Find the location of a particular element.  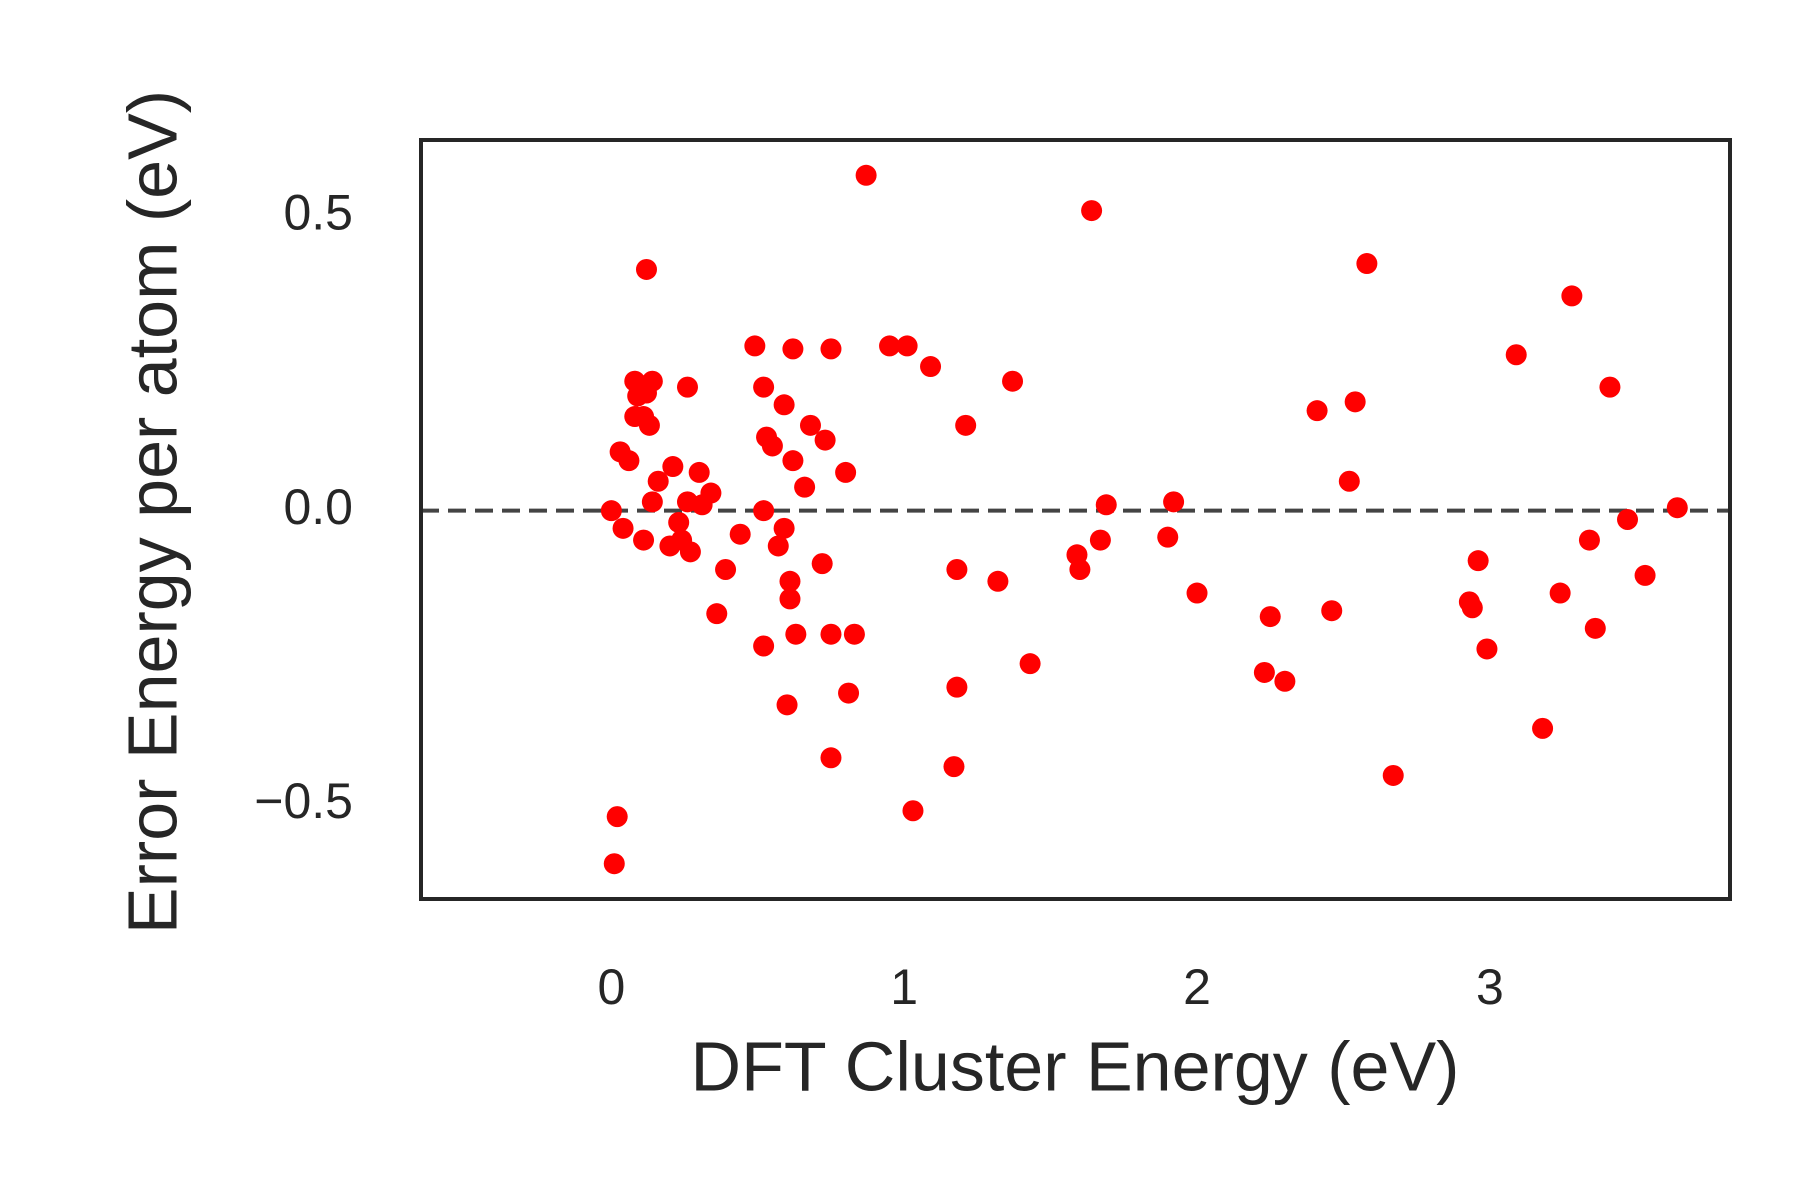

y-axis-label: Error Energy per atom (eV) is located at coordinates (152, 512).